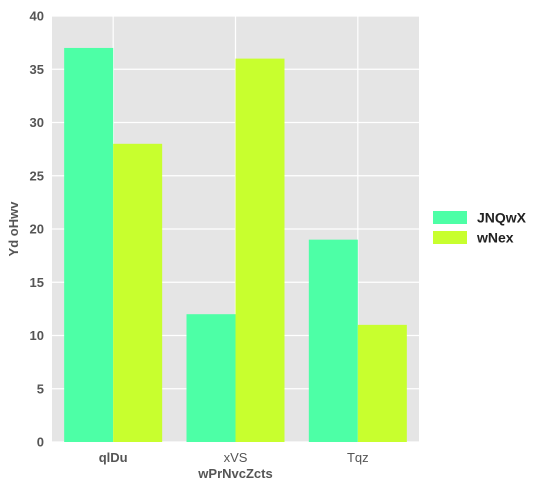 This screenshot has height=490, width=560. What do you see at coordinates (113, 457) in the screenshot?
I see `x-tick-label: qlDu` at bounding box center [113, 457].